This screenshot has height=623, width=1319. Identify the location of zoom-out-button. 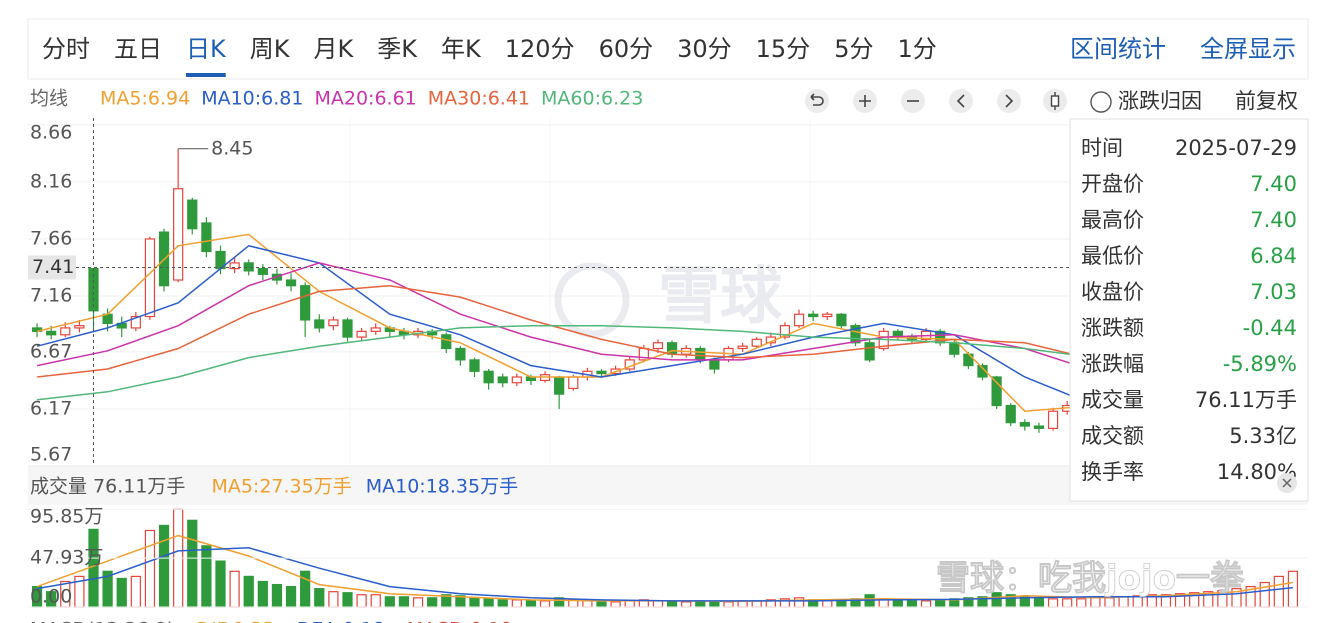
(913, 101).